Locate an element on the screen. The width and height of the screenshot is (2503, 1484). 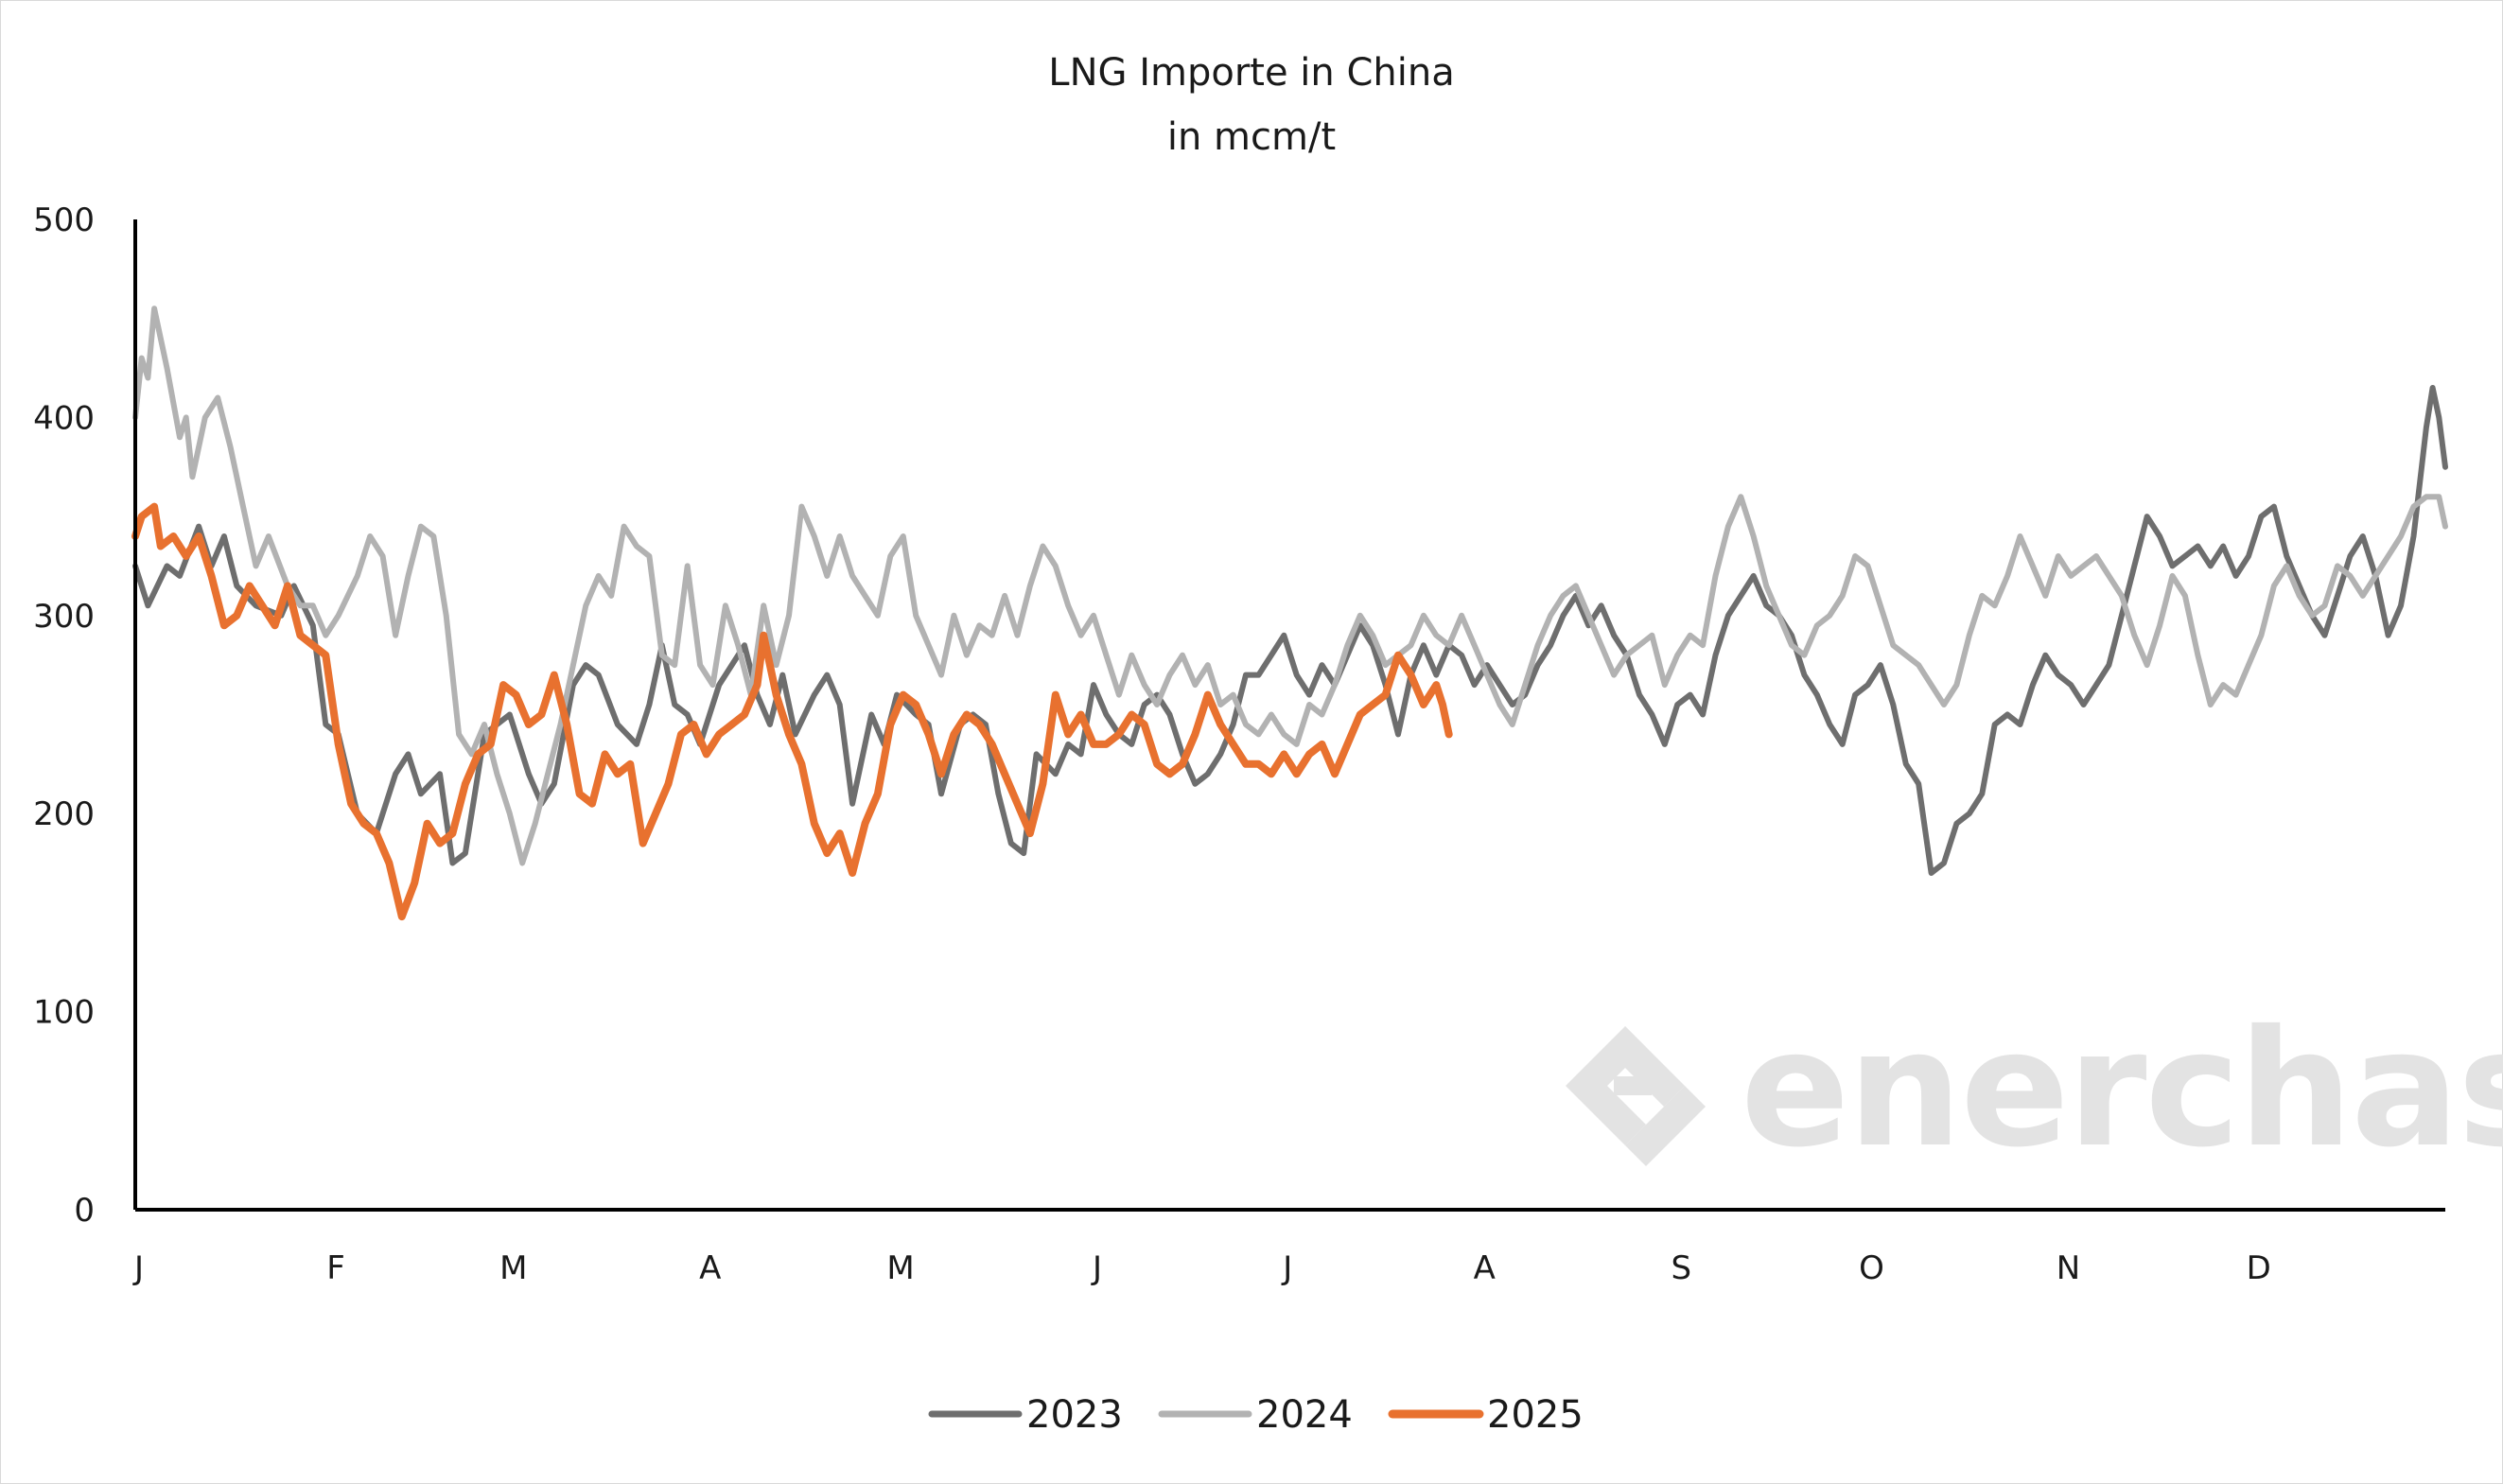
series-line-2025 is located at coordinates (792, 711).